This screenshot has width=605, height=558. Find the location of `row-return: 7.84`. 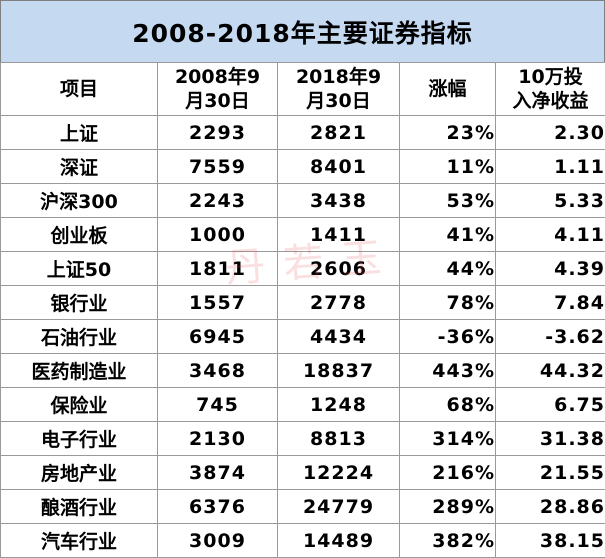

row-return: 7.84 is located at coordinates (550, 303).